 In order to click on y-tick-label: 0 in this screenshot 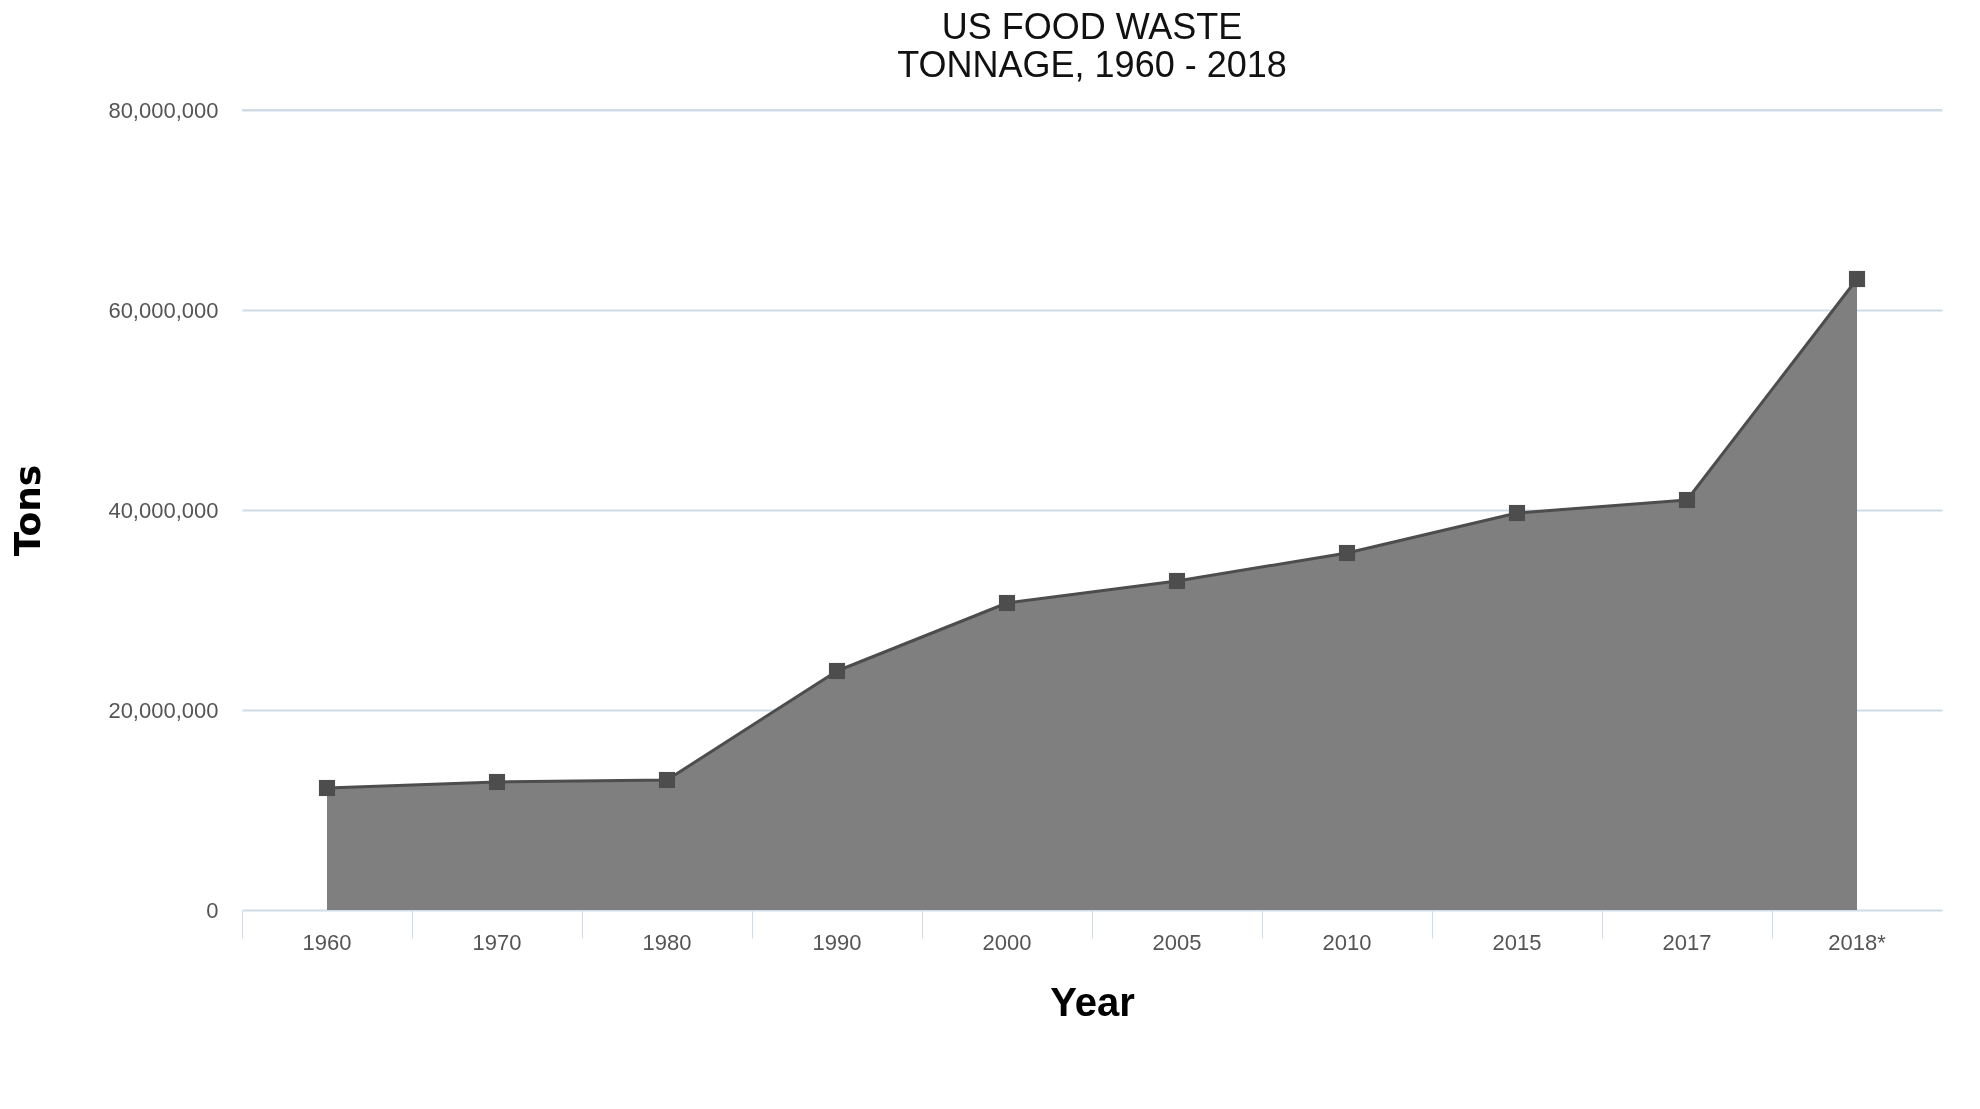, I will do `click(212, 910)`.